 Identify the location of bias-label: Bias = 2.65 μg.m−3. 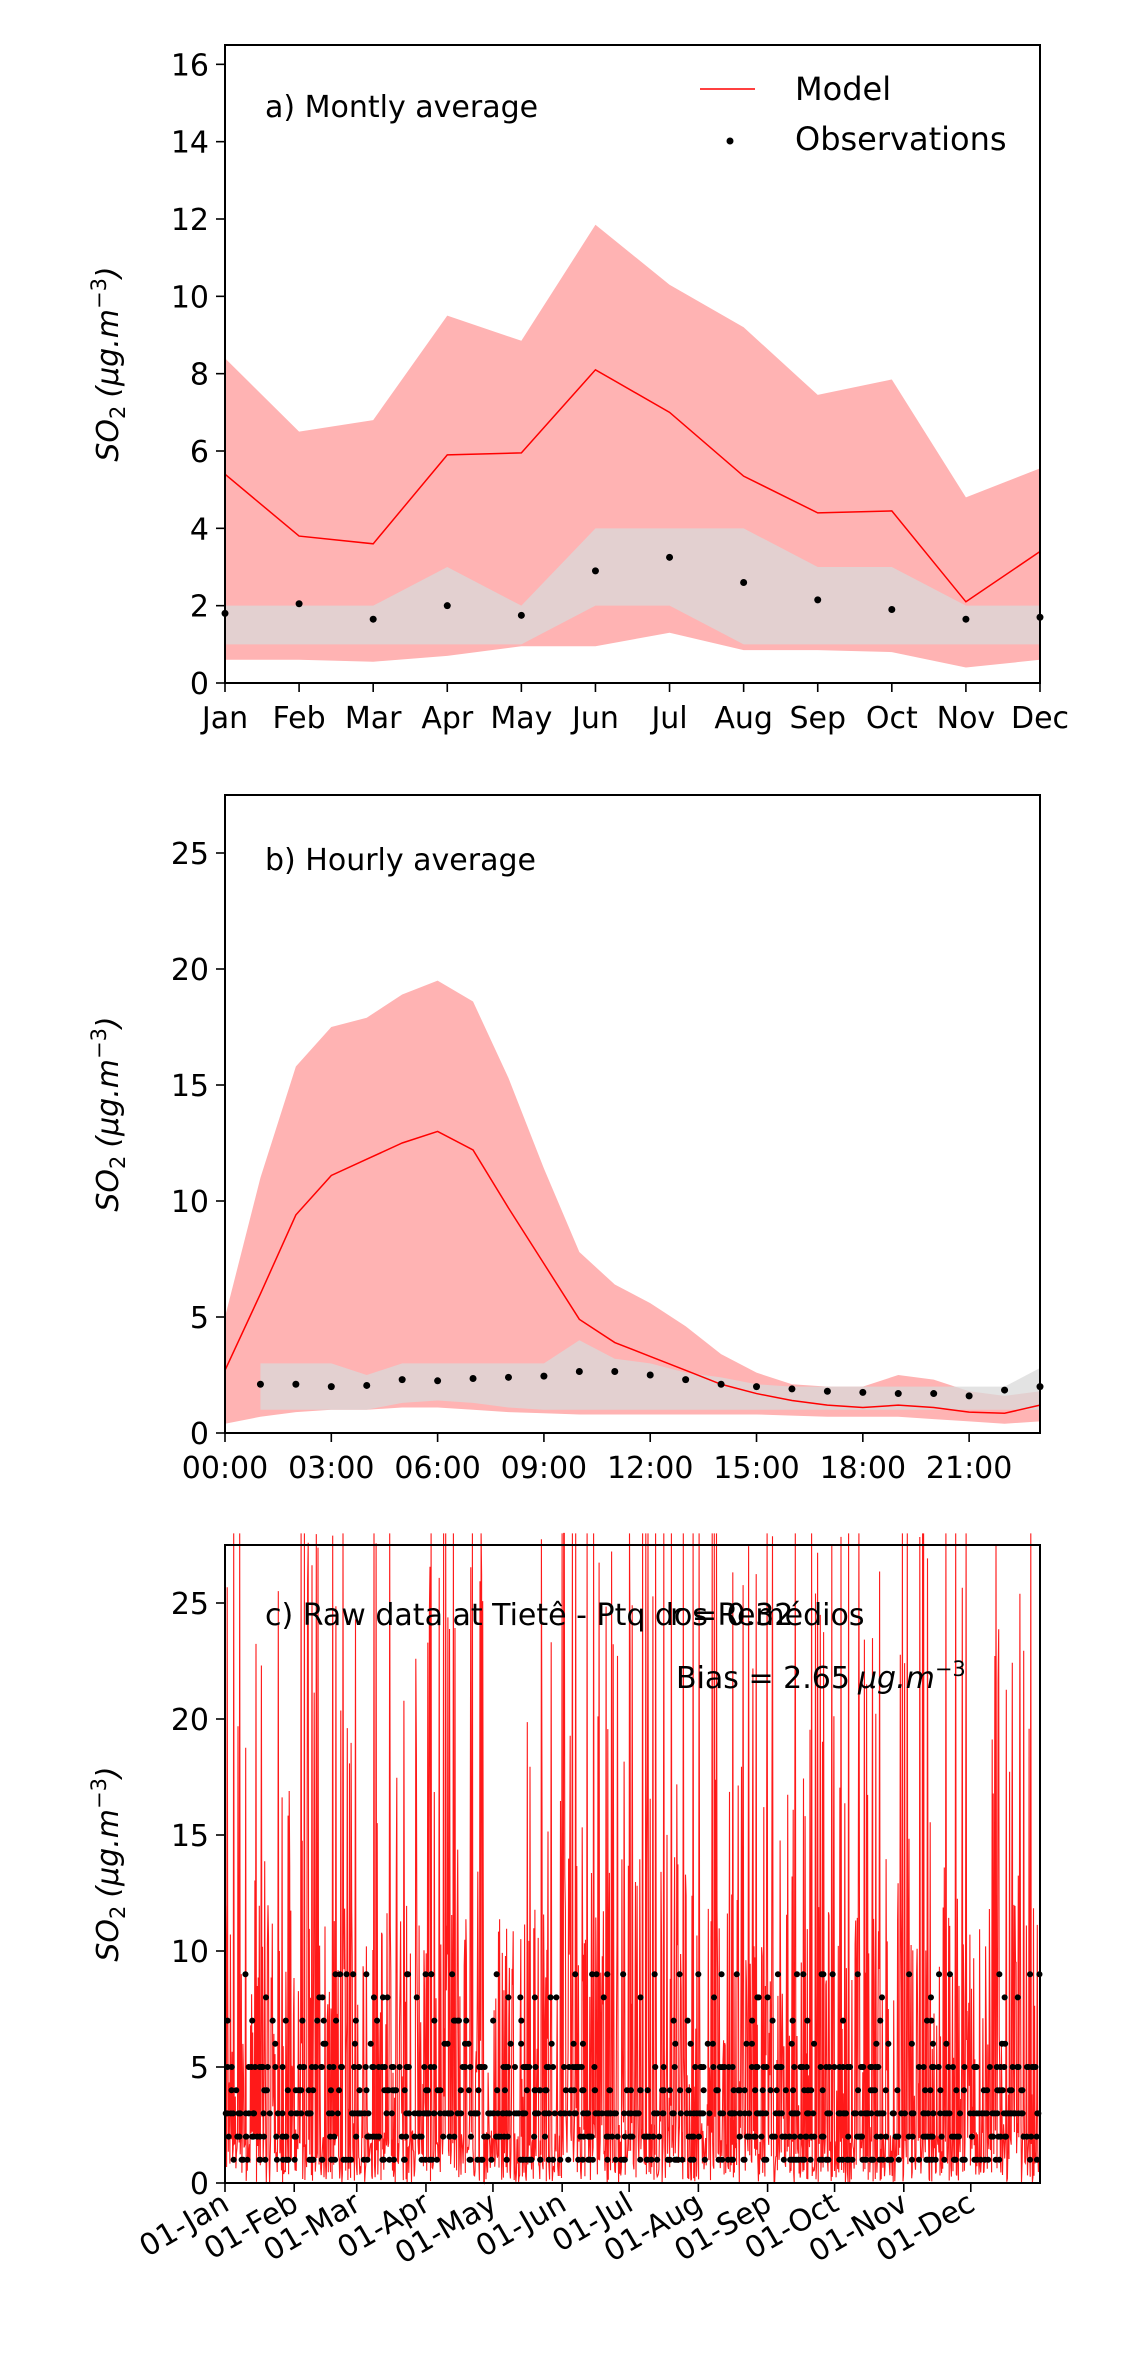
(821, 1676).